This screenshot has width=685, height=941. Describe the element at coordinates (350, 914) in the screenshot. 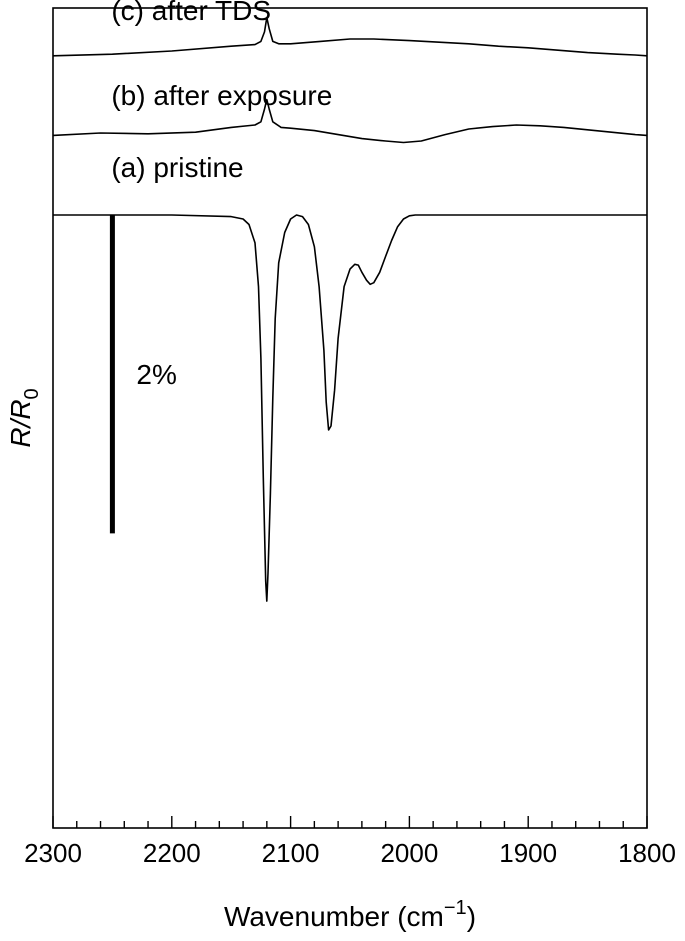

I see `x-axis-label: Wavenumber (cm−1)` at that location.